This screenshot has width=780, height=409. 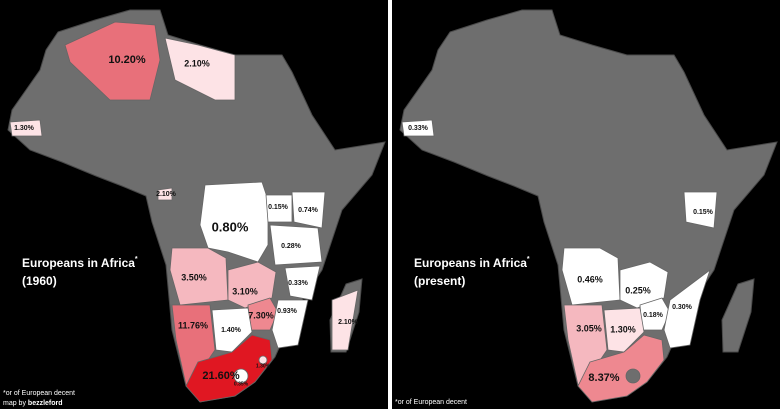 I want to click on country-label: 1.40%, so click(x=231, y=330).